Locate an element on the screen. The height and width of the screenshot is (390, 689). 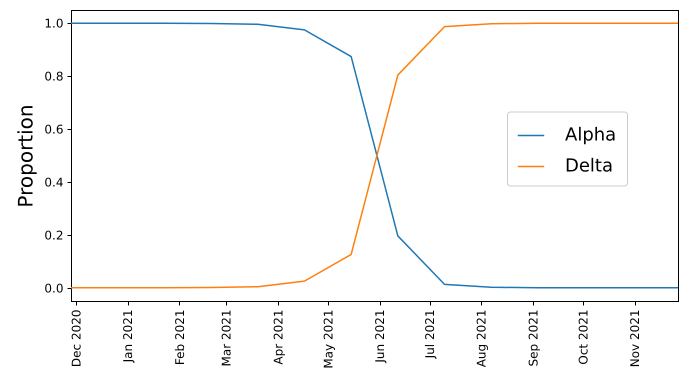
x-tick-label: Sep 2021 is located at coordinates (533, 338).